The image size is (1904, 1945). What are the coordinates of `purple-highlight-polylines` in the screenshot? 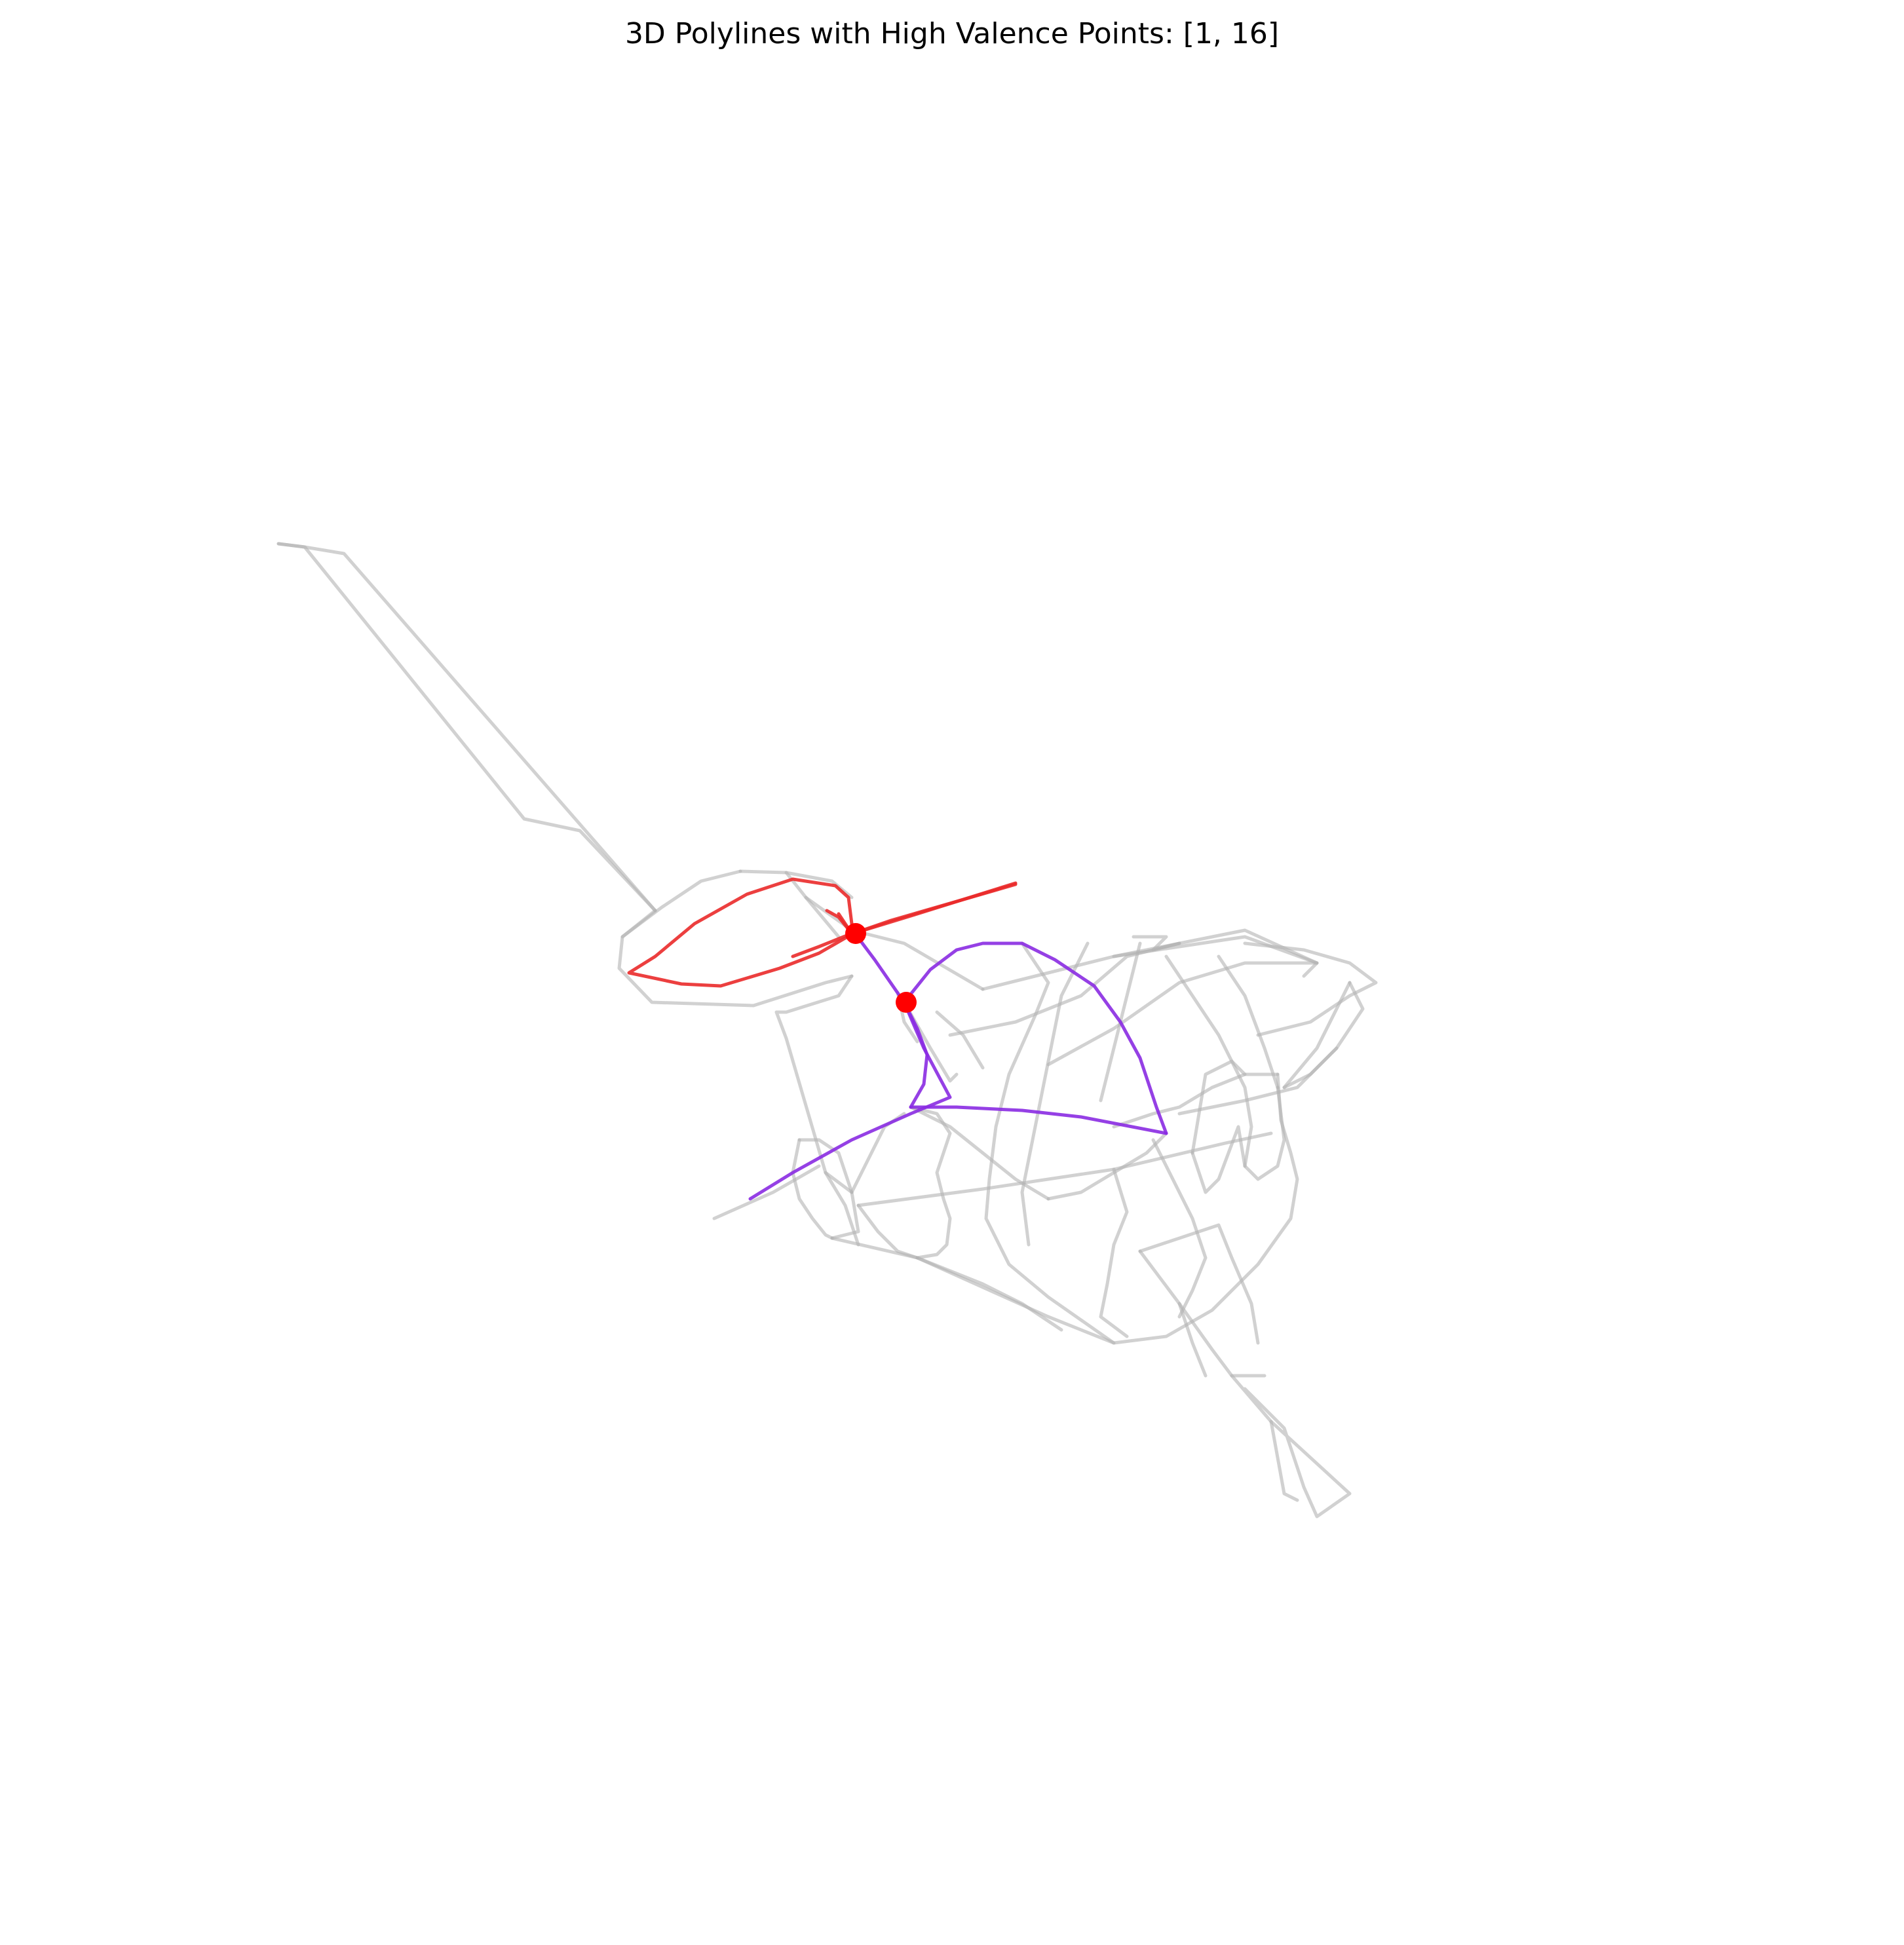 It's located at (958, 1066).